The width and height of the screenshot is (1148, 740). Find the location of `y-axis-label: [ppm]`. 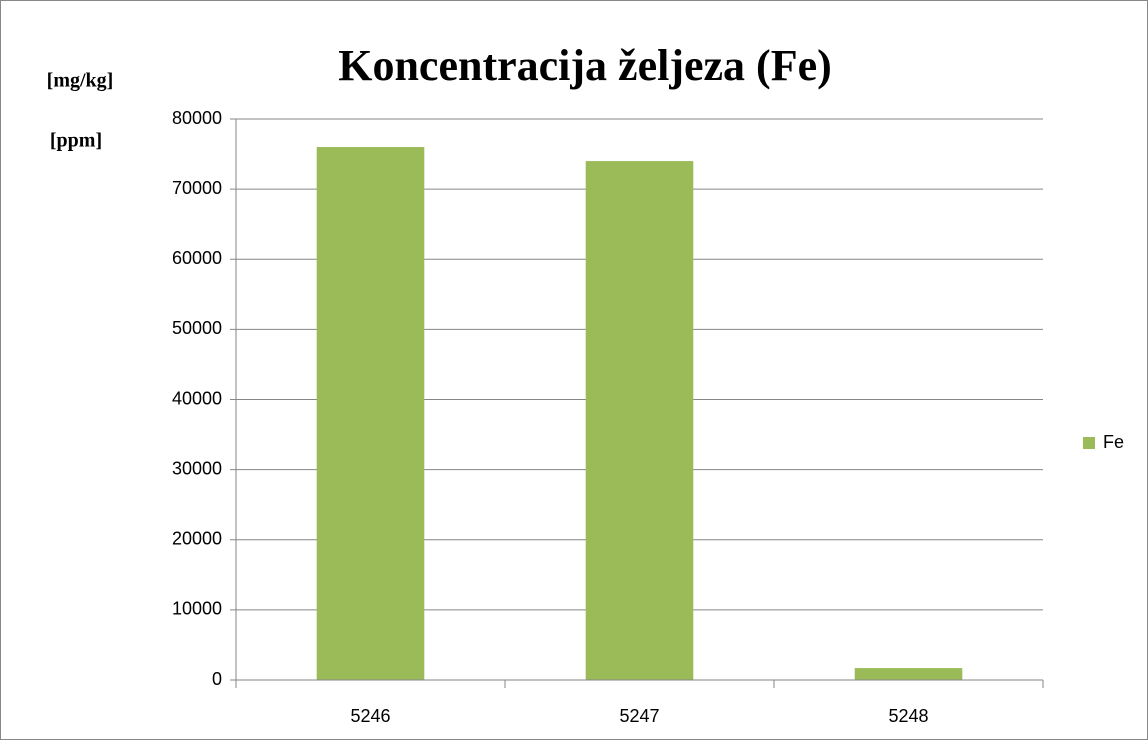

y-axis-label: [ppm] is located at coordinates (76, 141).